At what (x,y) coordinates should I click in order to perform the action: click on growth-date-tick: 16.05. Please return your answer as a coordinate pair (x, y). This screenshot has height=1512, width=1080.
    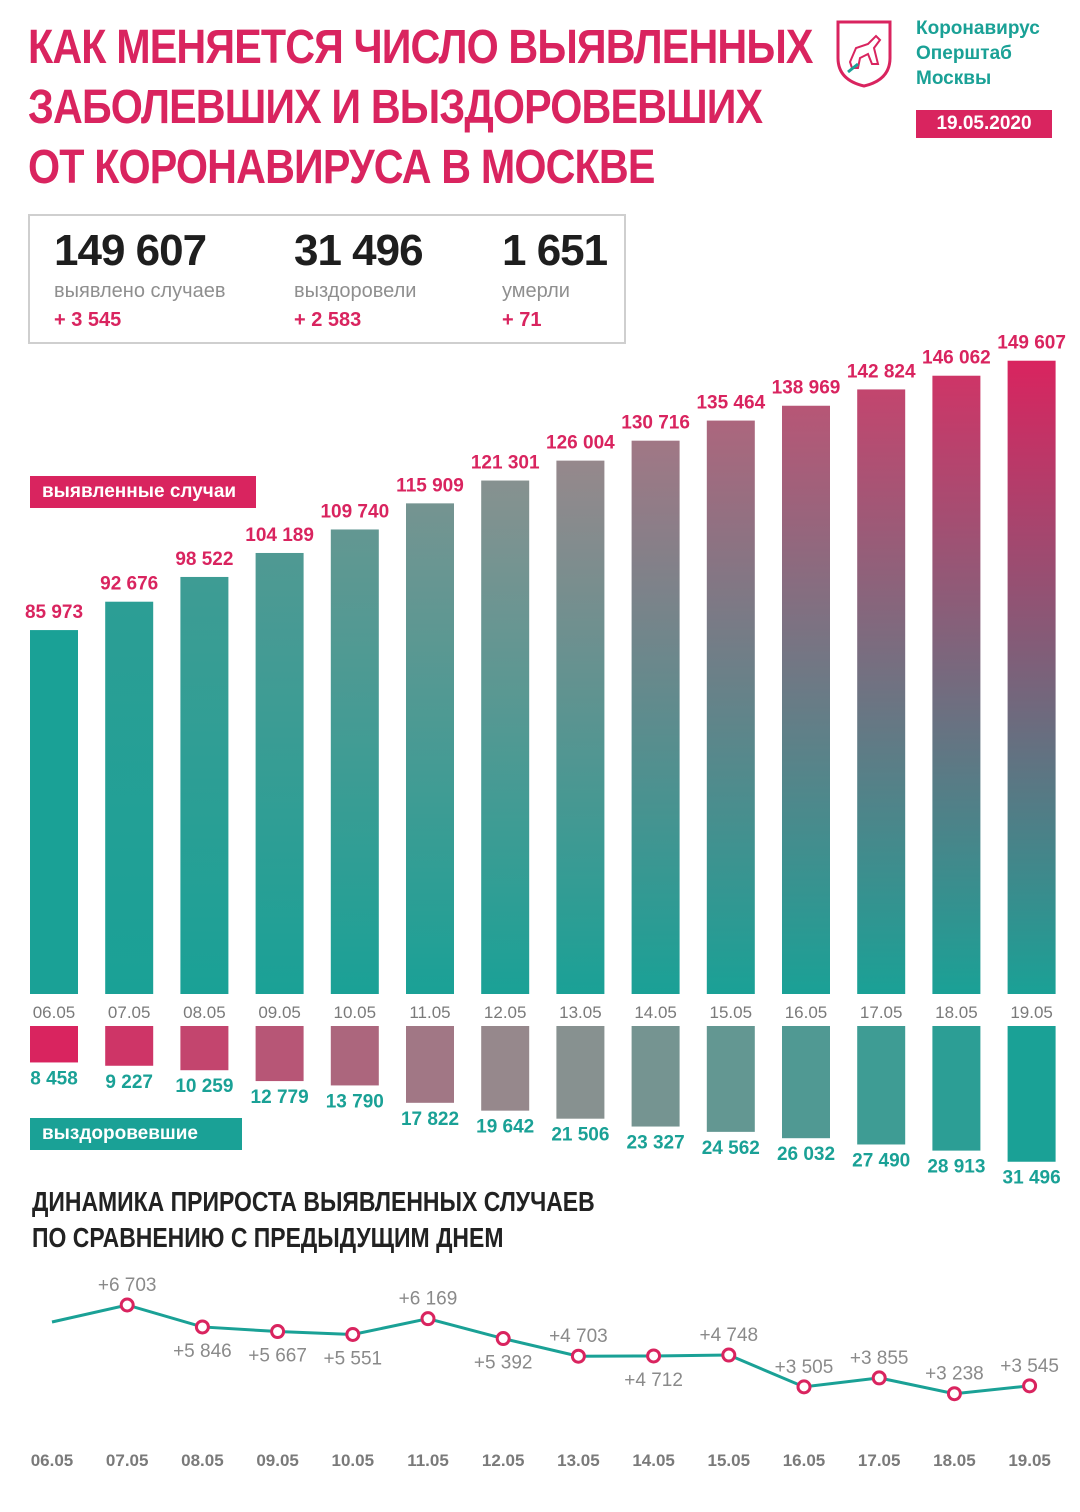
    Looking at the image, I should click on (804, 1460).